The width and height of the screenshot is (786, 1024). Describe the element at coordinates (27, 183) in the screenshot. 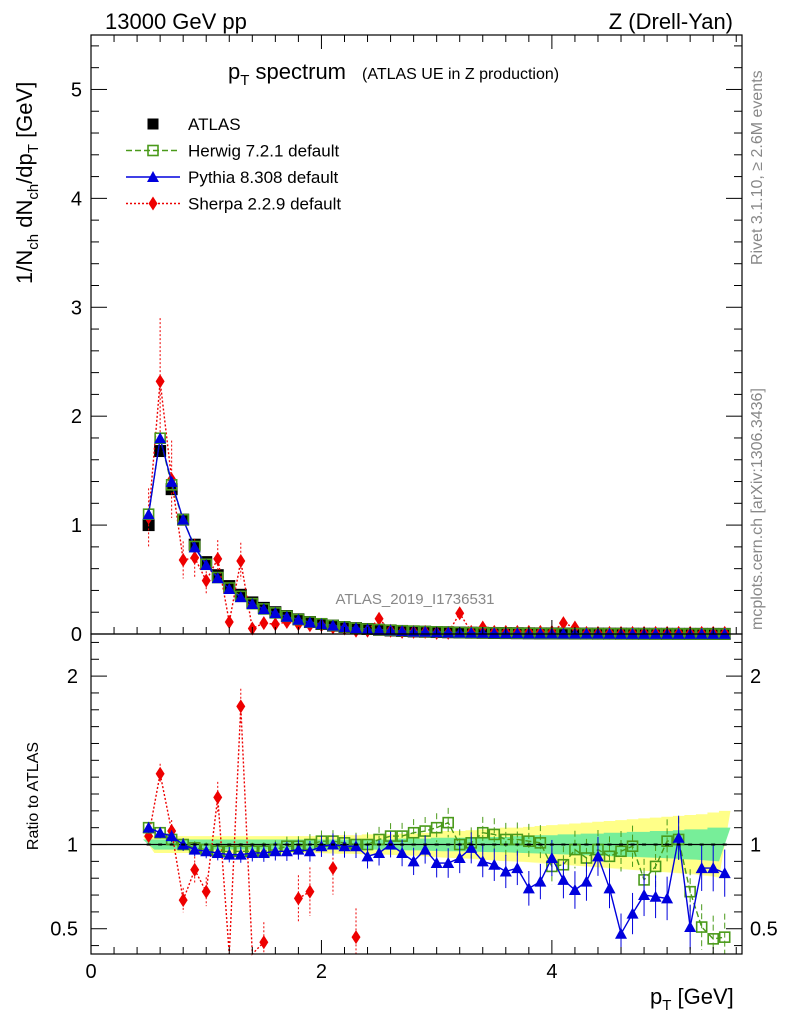

I see `top-ylabel: 1/Nch dNch/dpT [GeV]` at that location.